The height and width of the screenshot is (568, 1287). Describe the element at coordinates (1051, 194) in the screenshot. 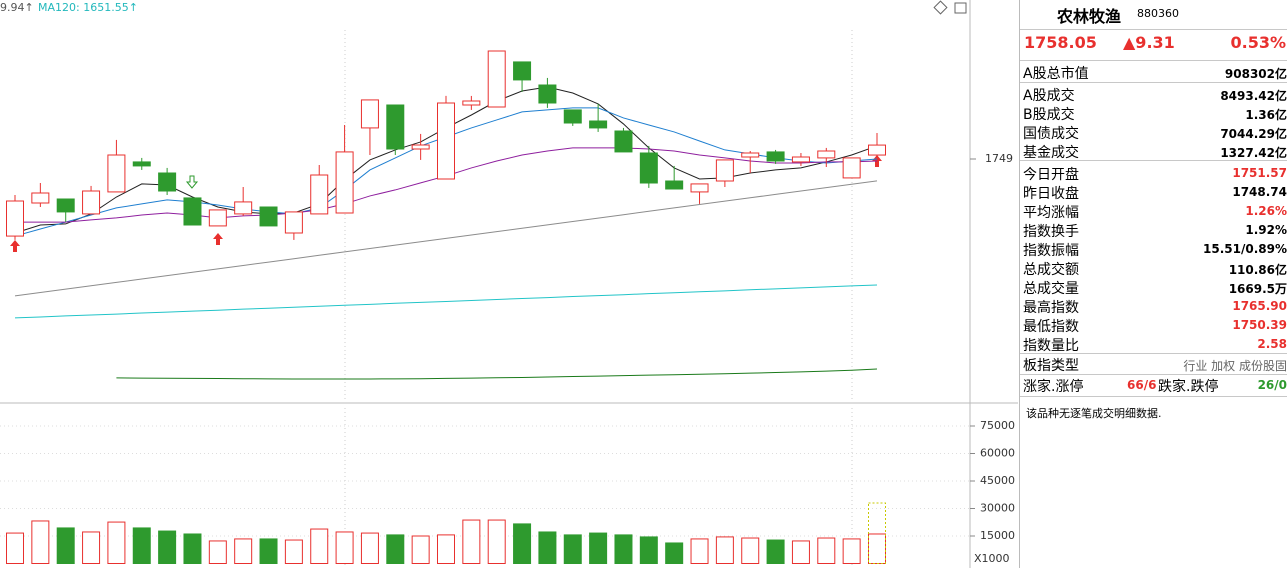

I see `row-label: 昨日收盘` at that location.